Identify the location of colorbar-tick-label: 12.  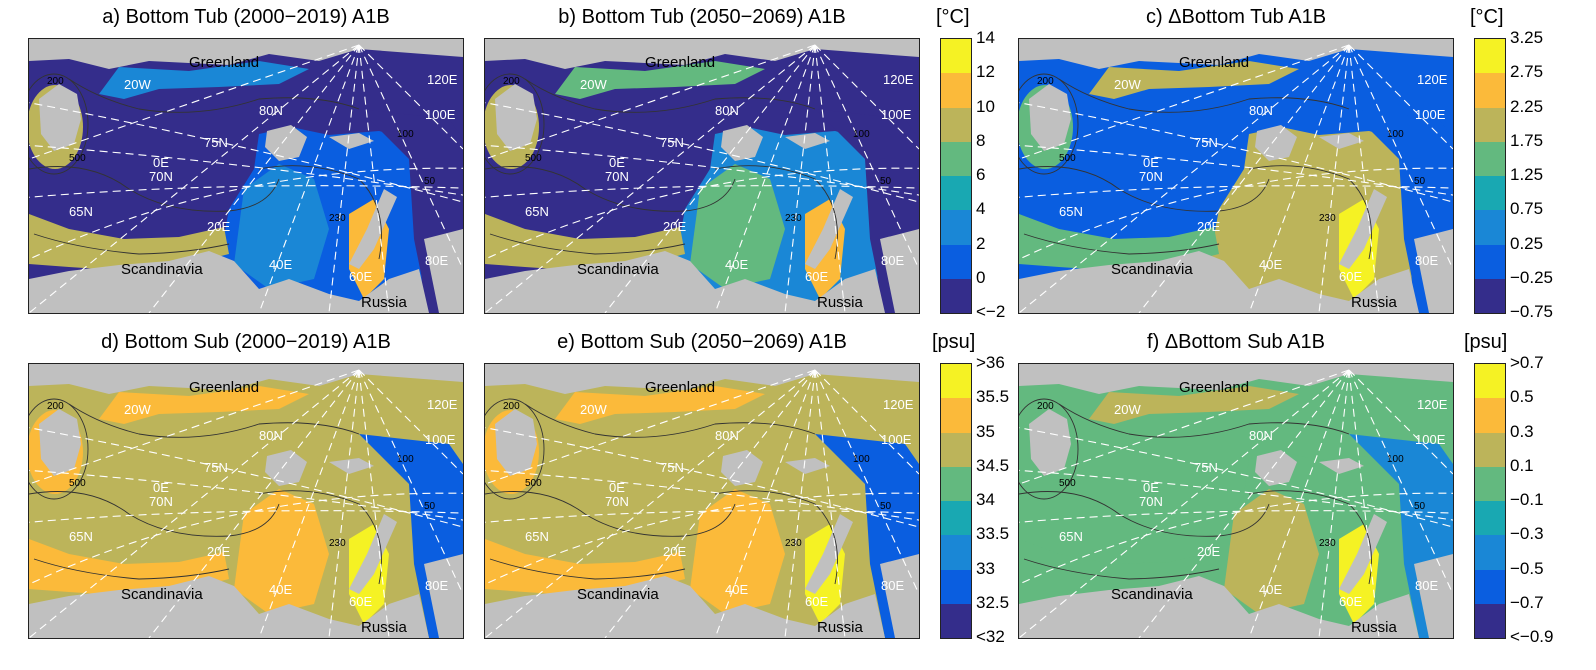
(985, 72).